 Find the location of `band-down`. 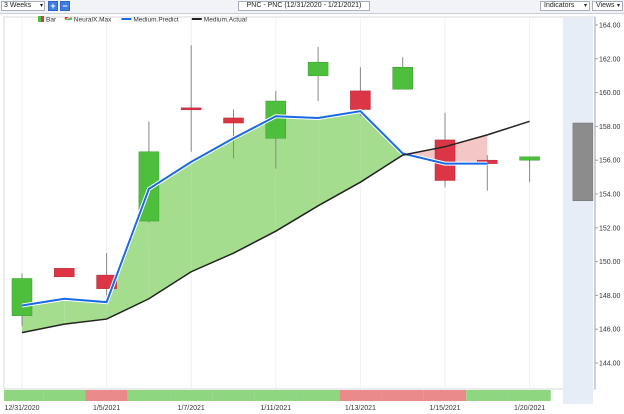

band-down is located at coordinates (466, 149).